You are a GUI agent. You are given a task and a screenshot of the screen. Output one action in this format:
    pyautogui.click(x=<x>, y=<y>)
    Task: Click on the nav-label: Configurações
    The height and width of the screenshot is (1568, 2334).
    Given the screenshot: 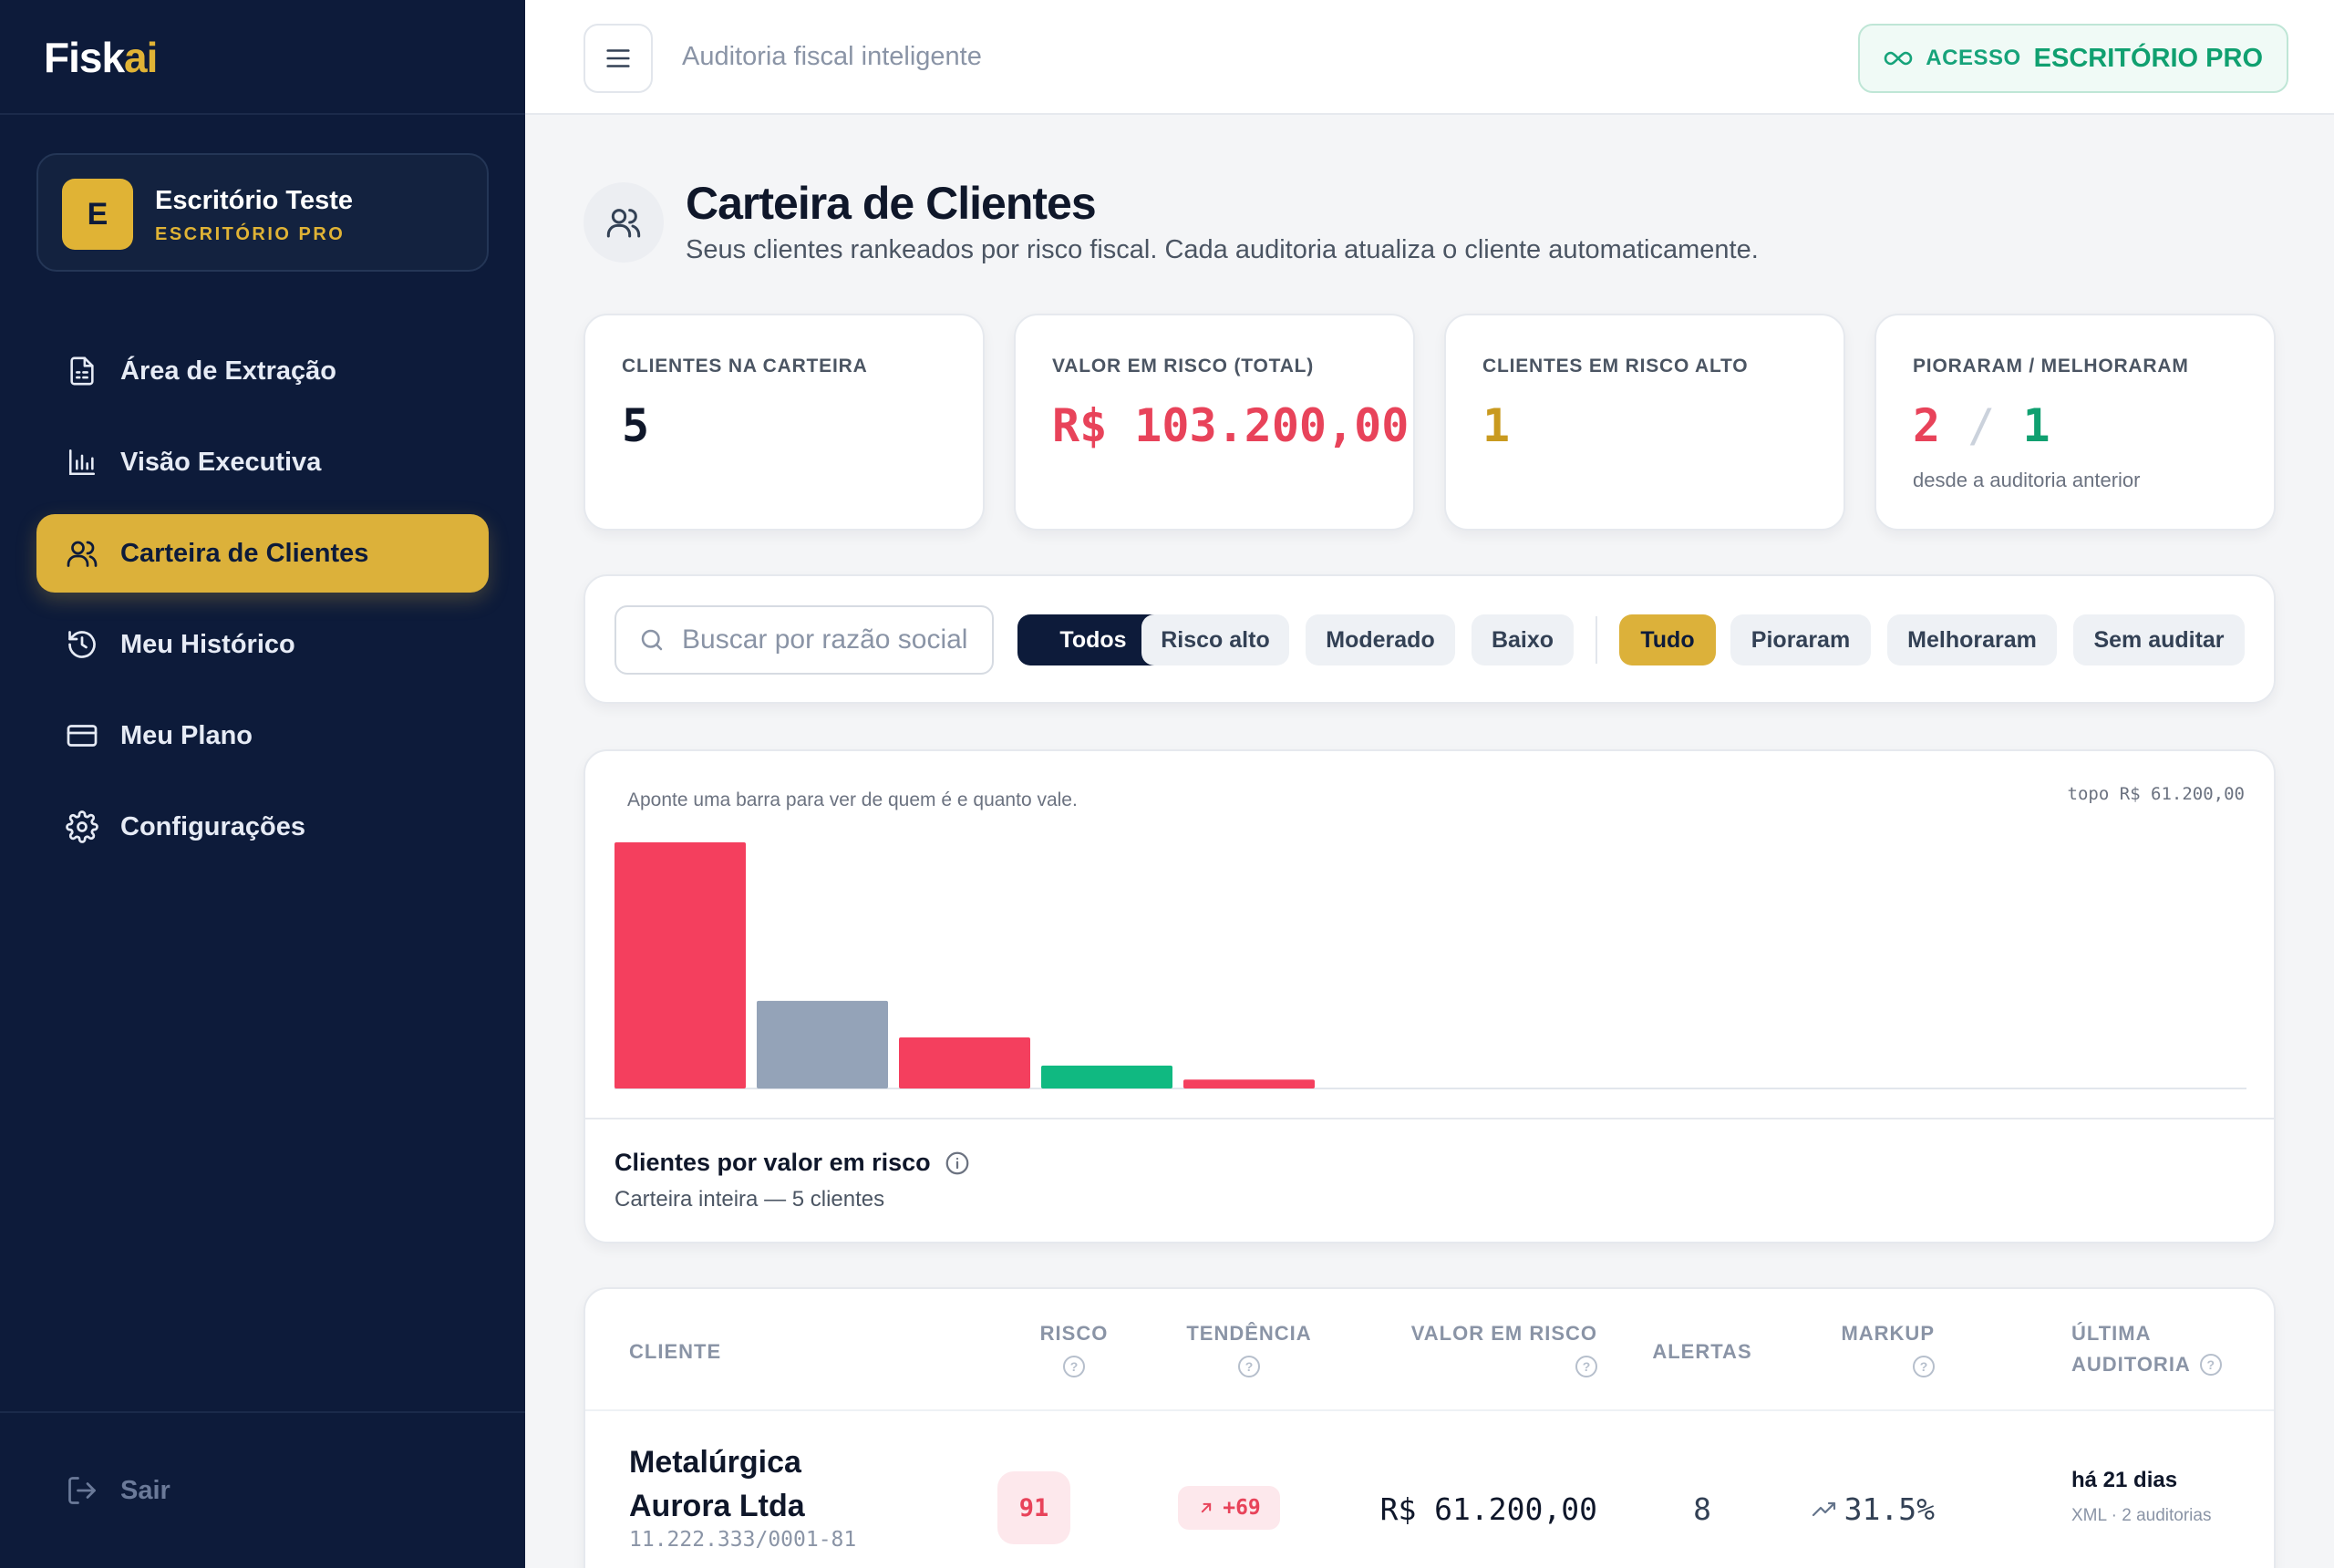 What is the action you would take?
    pyautogui.click(x=213, y=826)
    